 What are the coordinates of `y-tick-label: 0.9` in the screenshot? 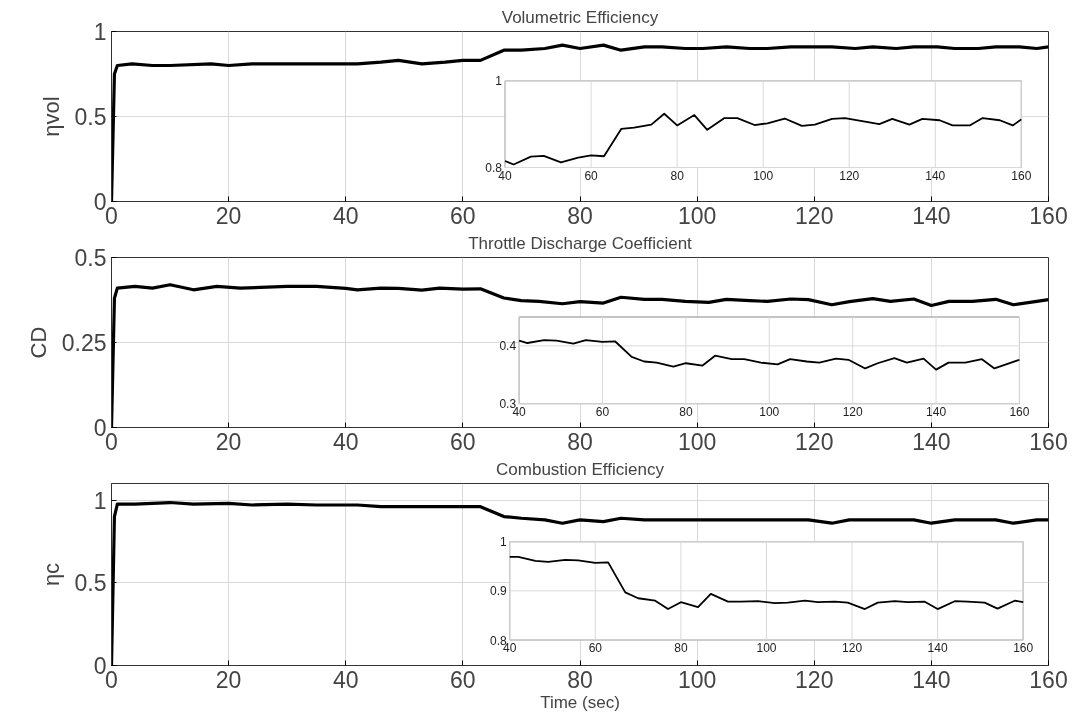 It's located at (499, 591).